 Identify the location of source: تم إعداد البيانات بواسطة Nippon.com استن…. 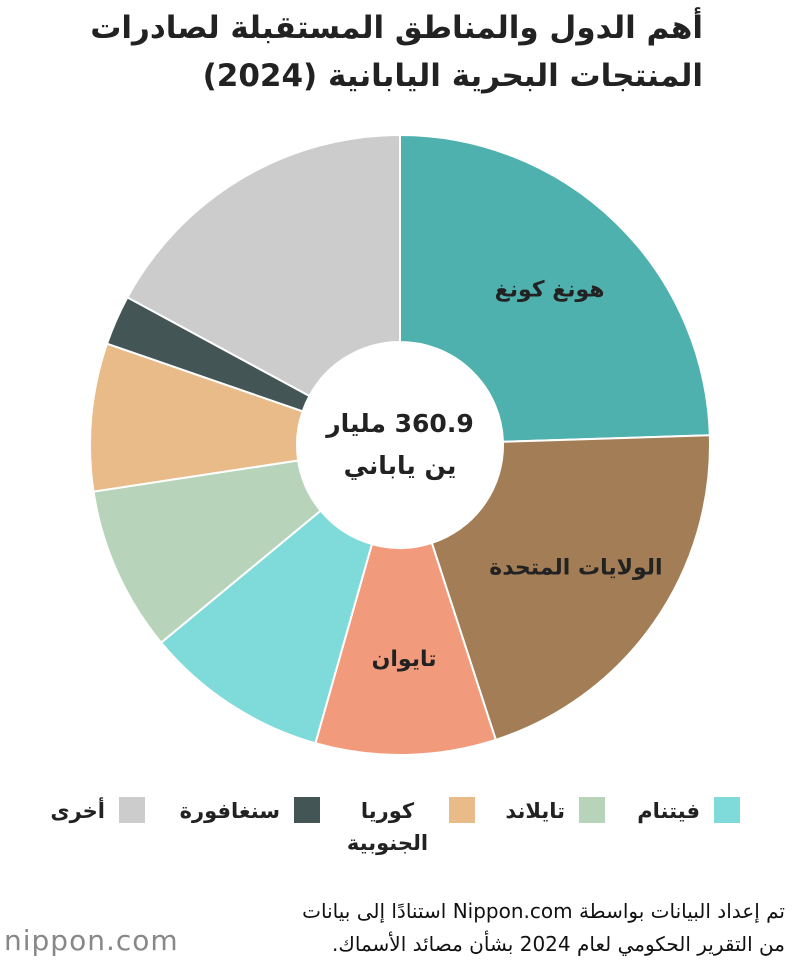
(543, 928).